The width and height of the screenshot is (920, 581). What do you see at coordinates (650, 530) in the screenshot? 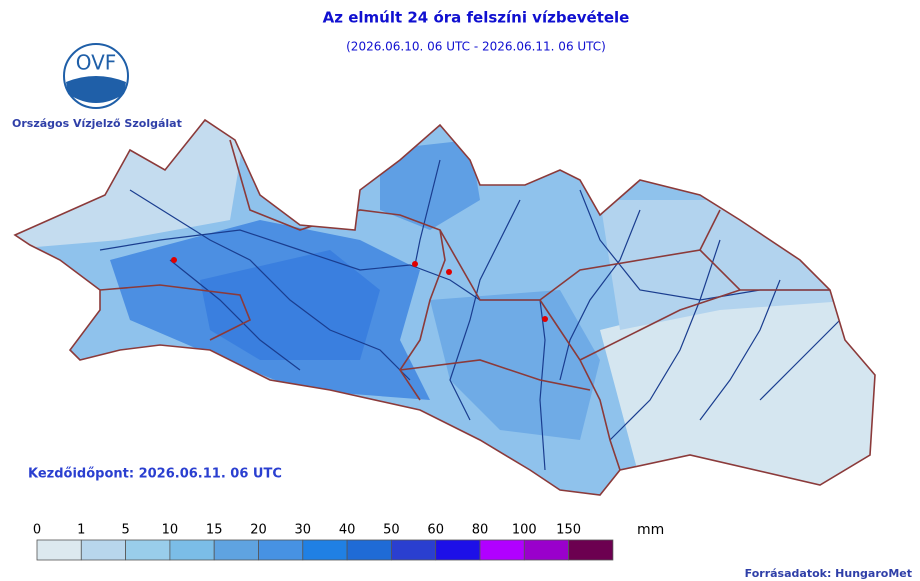
I see `legend-unit: mm` at bounding box center [650, 530].